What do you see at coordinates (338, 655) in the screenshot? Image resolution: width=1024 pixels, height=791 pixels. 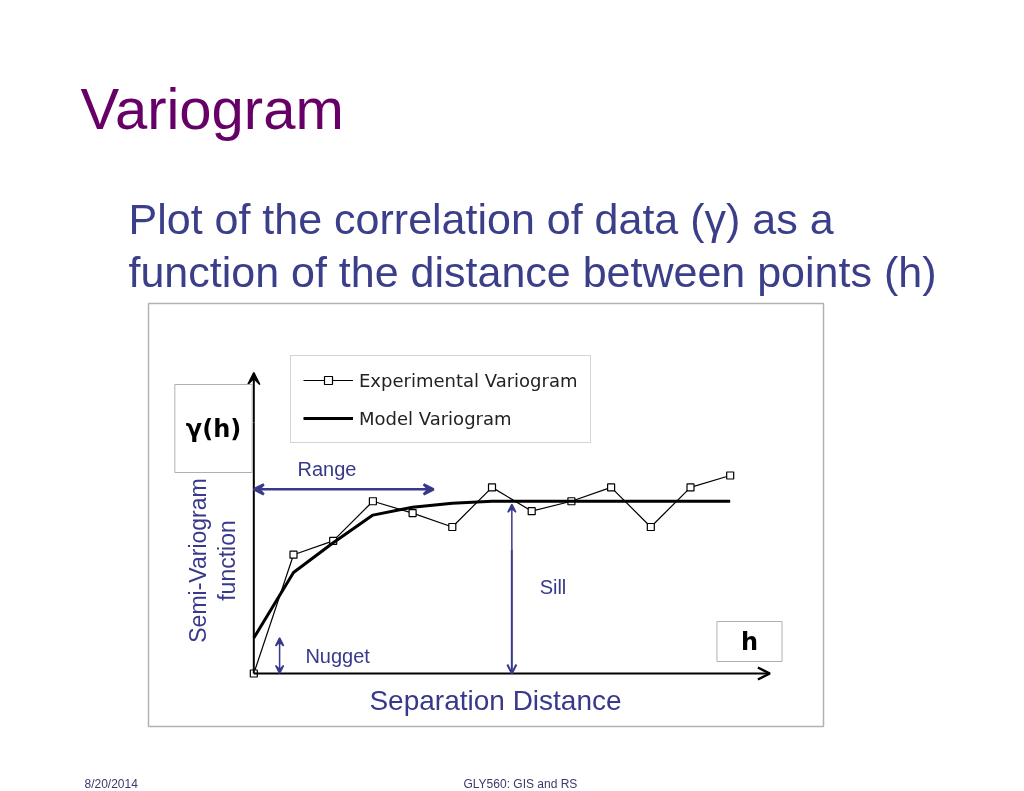 I see `annotation: Nugget` at bounding box center [338, 655].